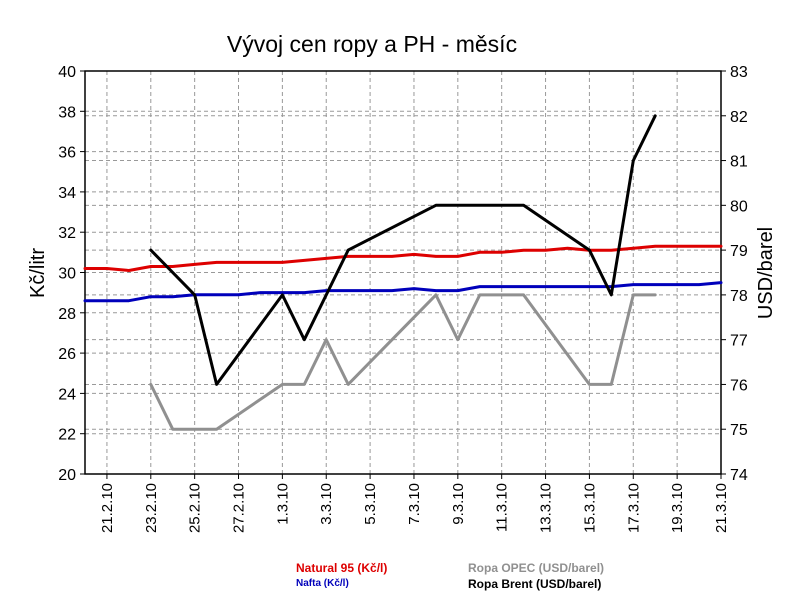  Describe the element at coordinates (67, 314) in the screenshot. I see `y-left-tick-label: 28` at that location.